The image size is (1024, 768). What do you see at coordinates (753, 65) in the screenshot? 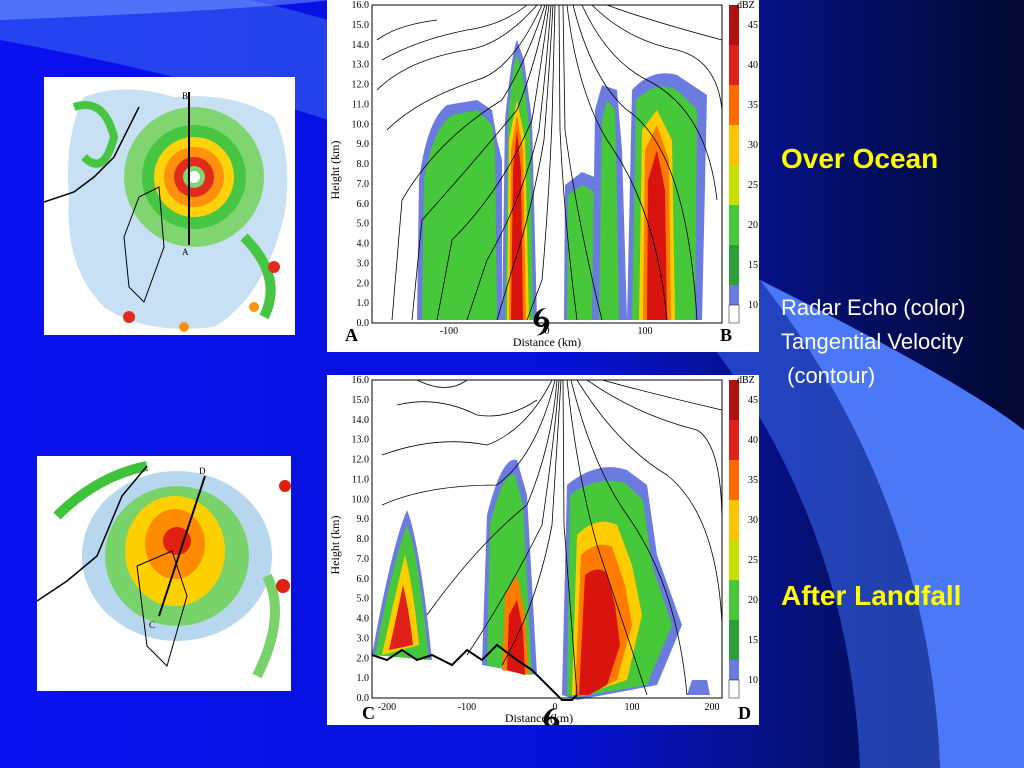
I see `colorbar-tick-top-1: 40` at bounding box center [753, 65].